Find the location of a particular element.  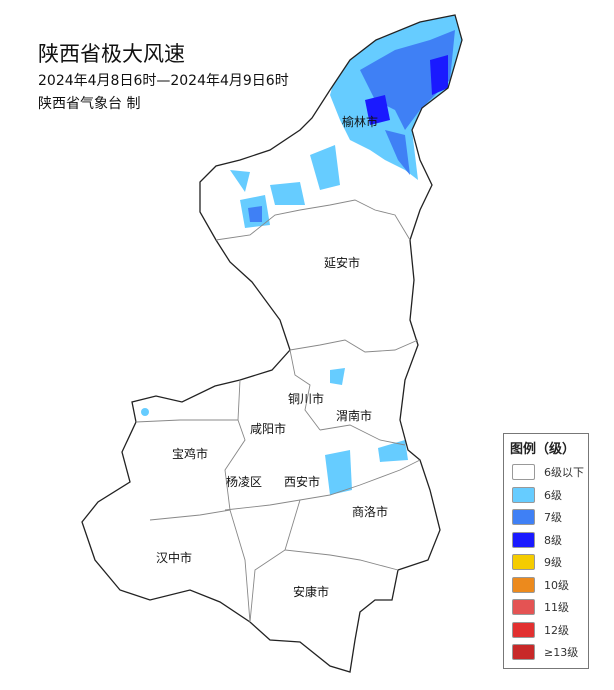

city-label-yanan: 延安市 is located at coordinates (342, 262).